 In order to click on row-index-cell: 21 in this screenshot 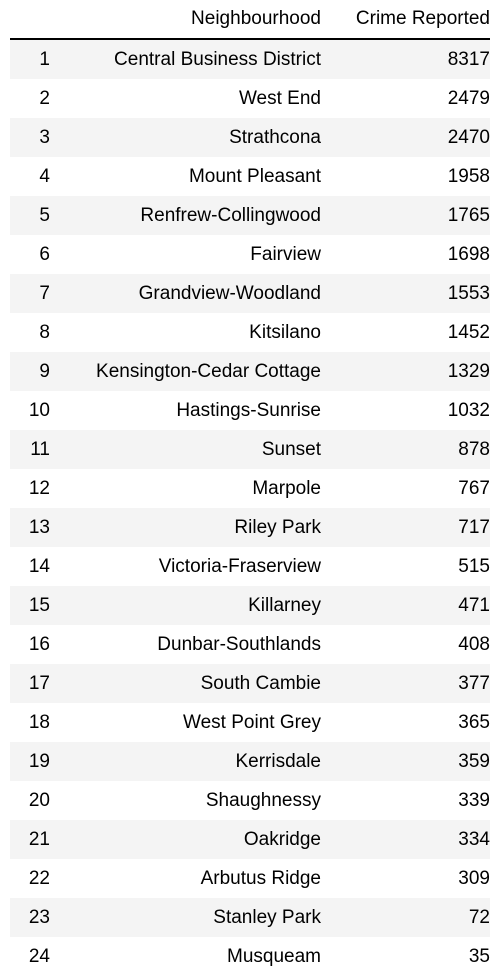, I will do `click(39, 839)`.